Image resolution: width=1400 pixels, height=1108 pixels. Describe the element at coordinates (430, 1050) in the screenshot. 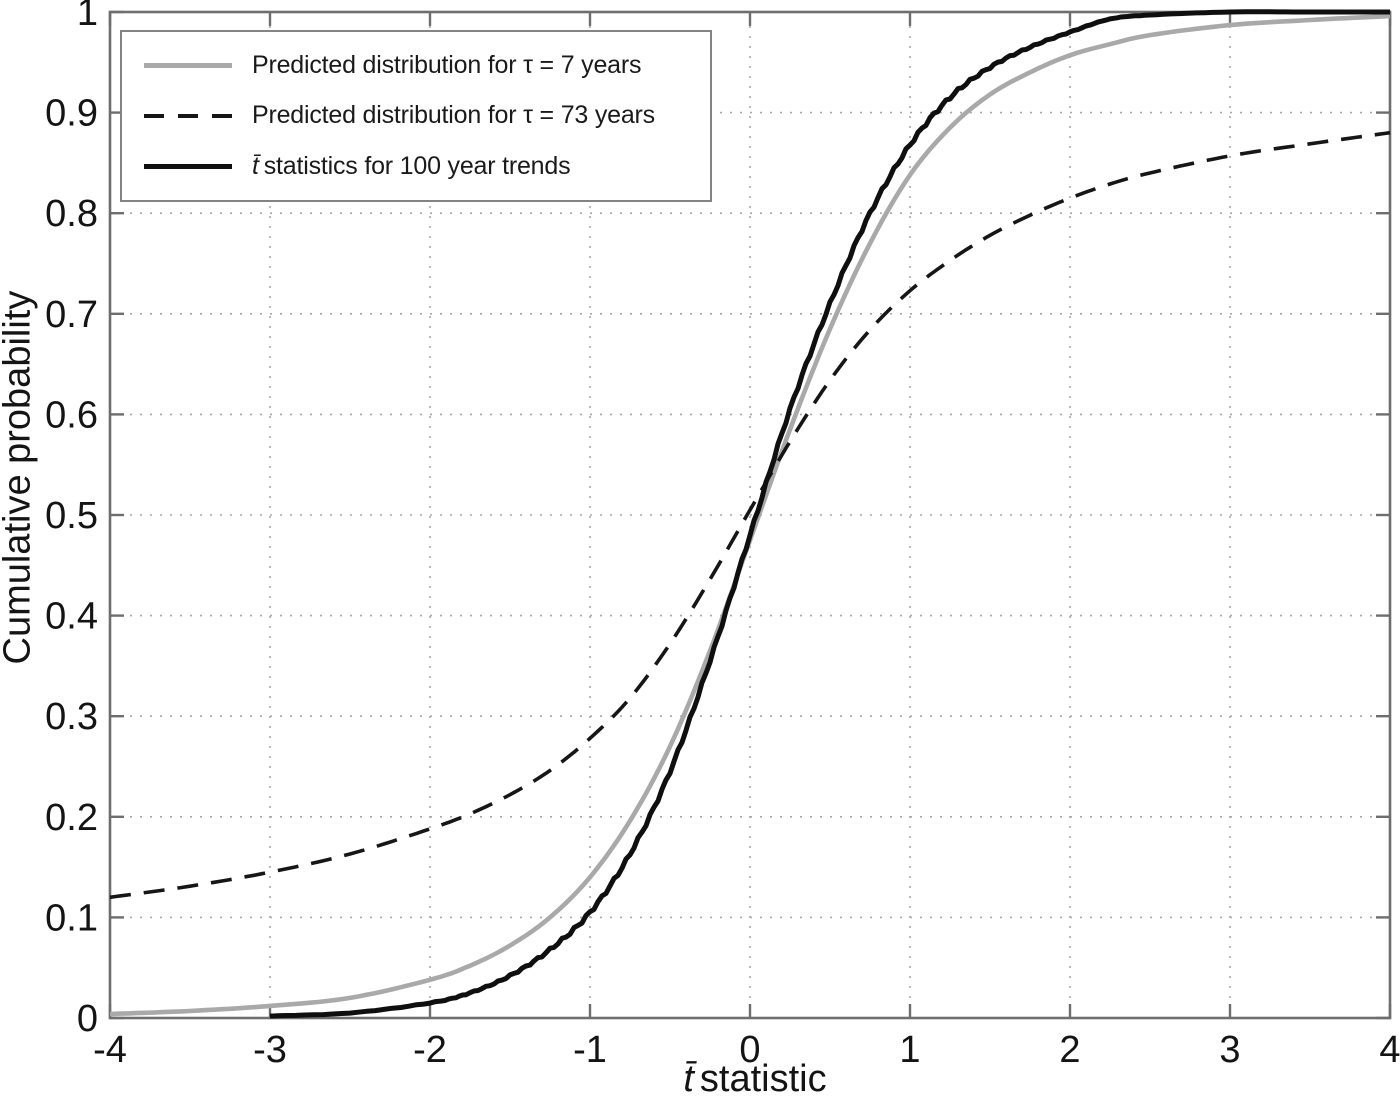

I see `svg-text: -2` at that location.